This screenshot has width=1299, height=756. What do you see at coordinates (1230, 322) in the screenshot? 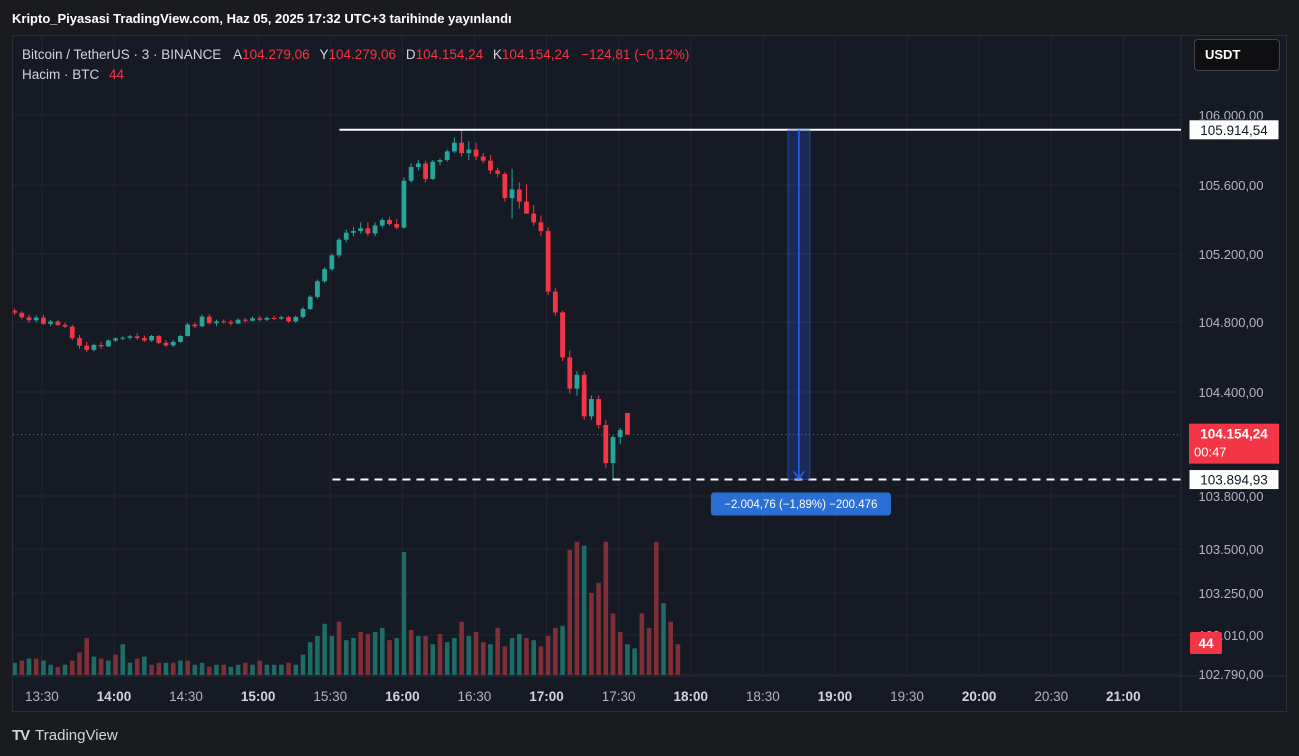
I see `price-tick-label: 104.800,00` at bounding box center [1230, 322].